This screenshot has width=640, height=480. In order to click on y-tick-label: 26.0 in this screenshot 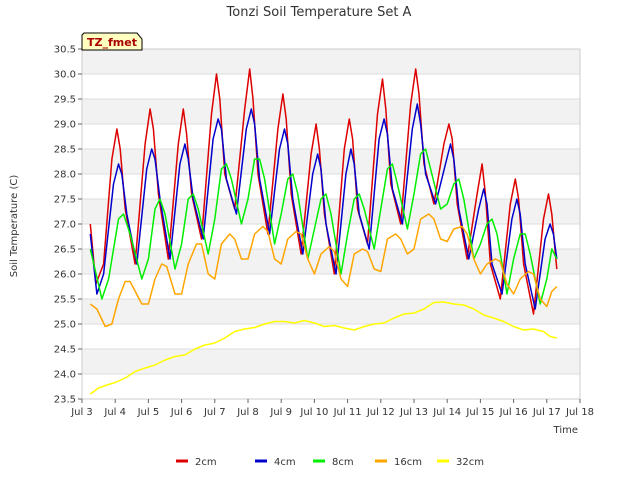, I will do `click(65, 275)`.